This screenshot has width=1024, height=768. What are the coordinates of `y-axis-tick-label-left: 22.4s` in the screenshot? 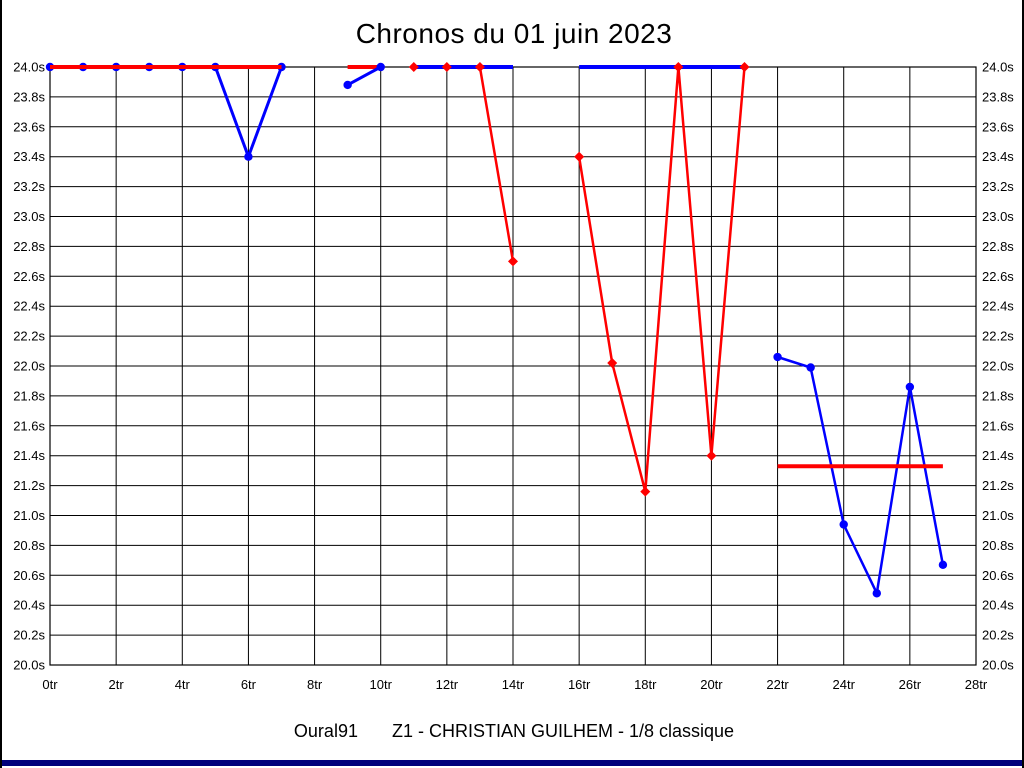 It's located at (29, 306).